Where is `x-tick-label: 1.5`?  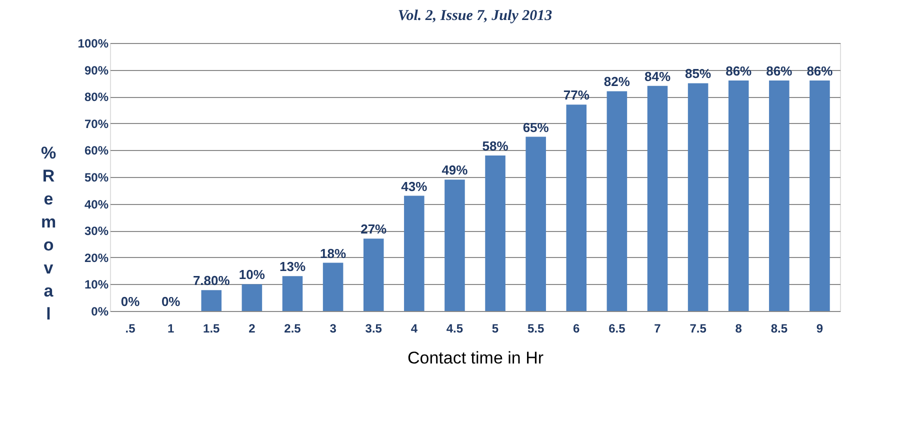
x-tick-label: 1.5 is located at coordinates (211, 329).